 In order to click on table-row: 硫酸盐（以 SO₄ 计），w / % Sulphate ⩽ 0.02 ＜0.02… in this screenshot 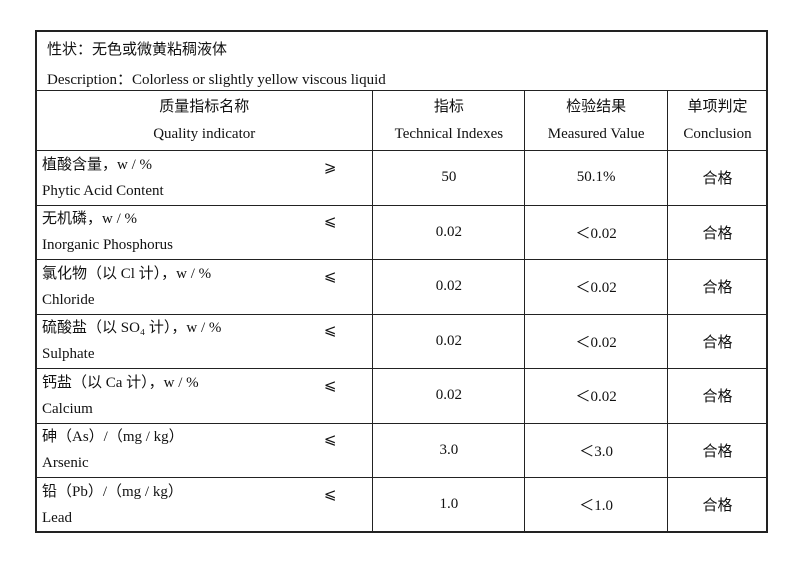, I will do `click(401, 341)`.